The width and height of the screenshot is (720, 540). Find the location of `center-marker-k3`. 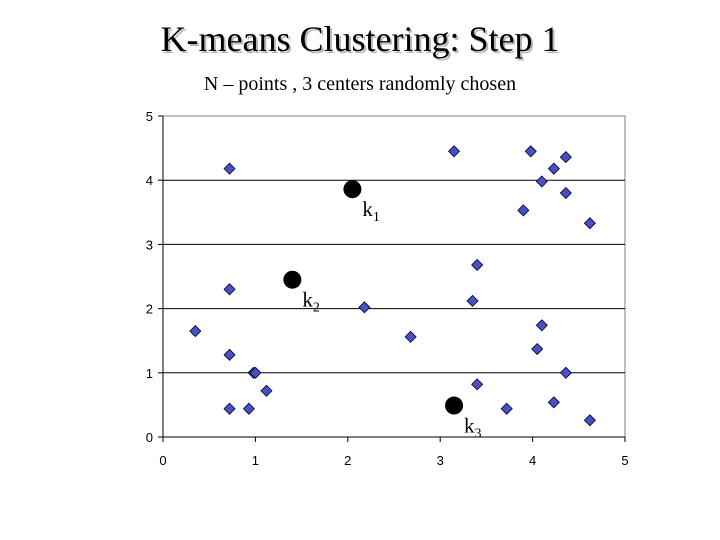

center-marker-k3 is located at coordinates (454, 405).